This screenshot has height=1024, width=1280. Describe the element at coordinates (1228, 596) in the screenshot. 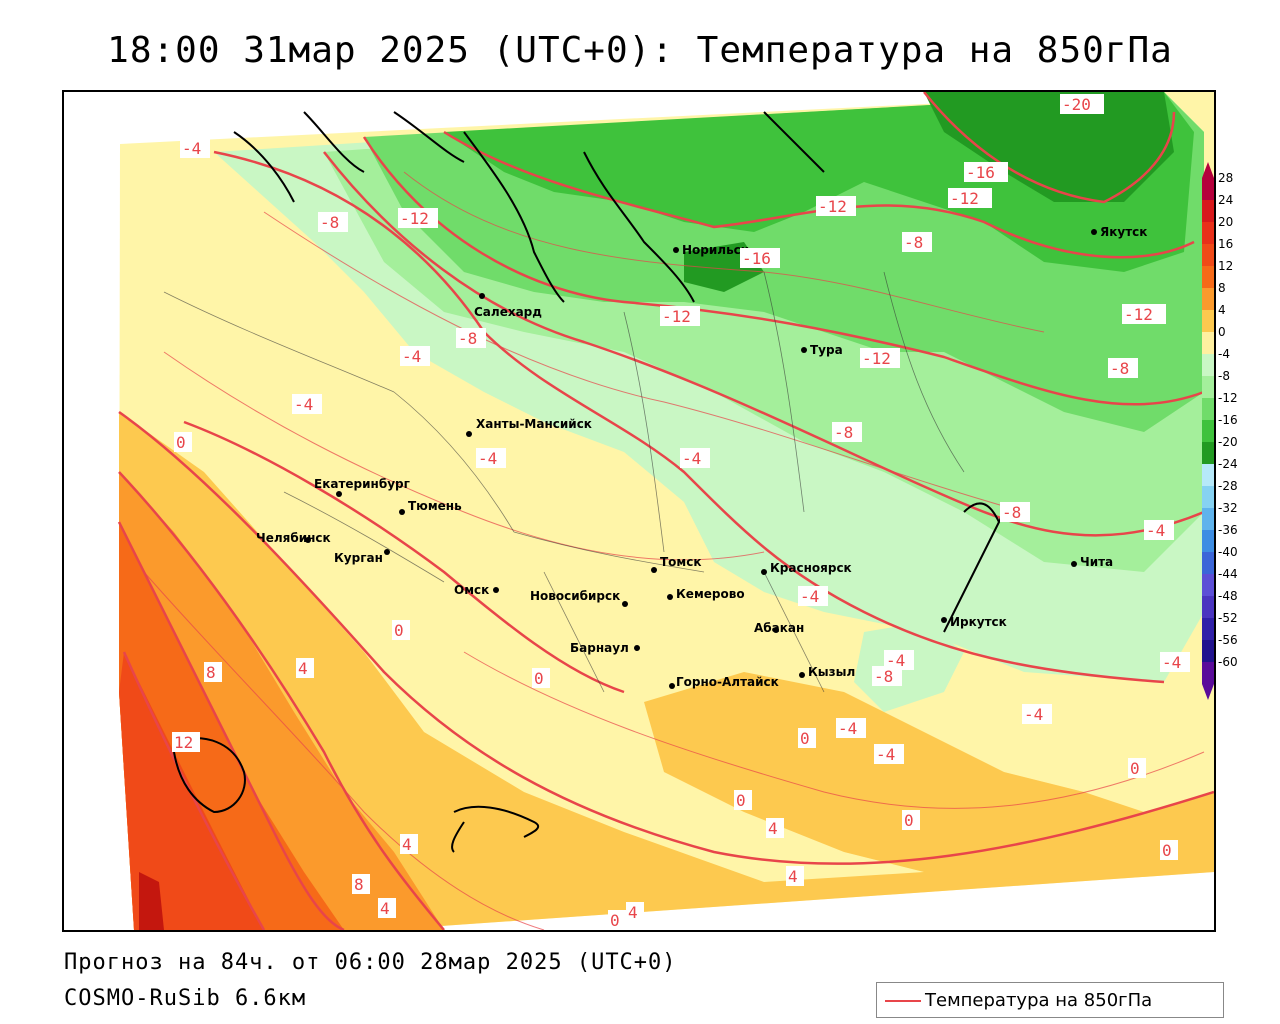

I see `colorbar-tick-label: -48` at that location.